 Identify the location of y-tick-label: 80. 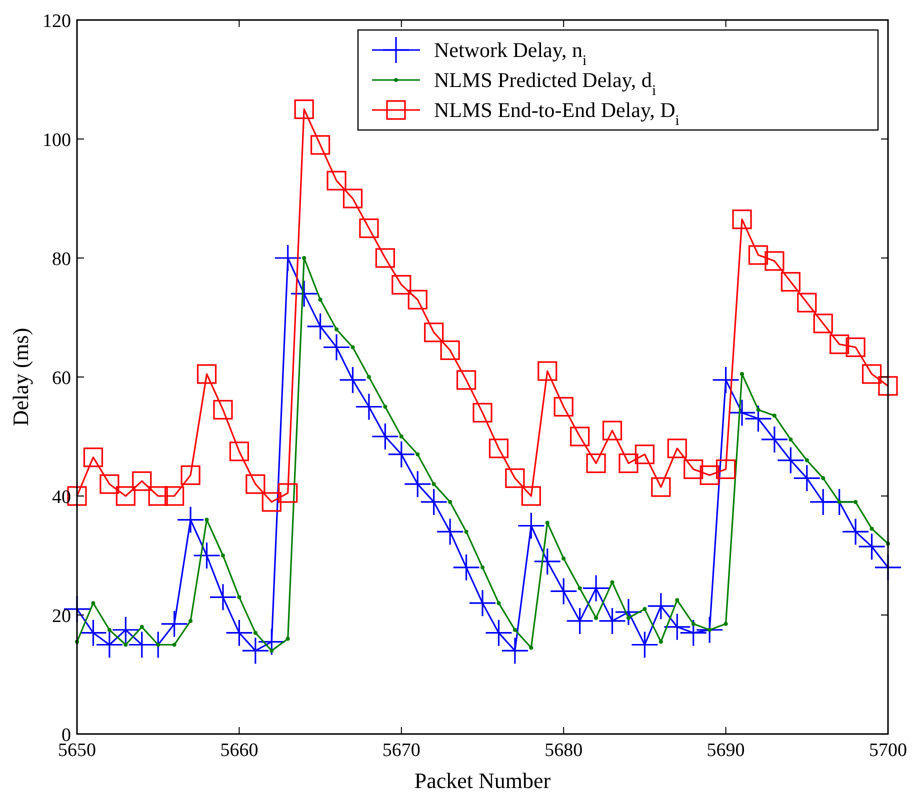
(61, 259).